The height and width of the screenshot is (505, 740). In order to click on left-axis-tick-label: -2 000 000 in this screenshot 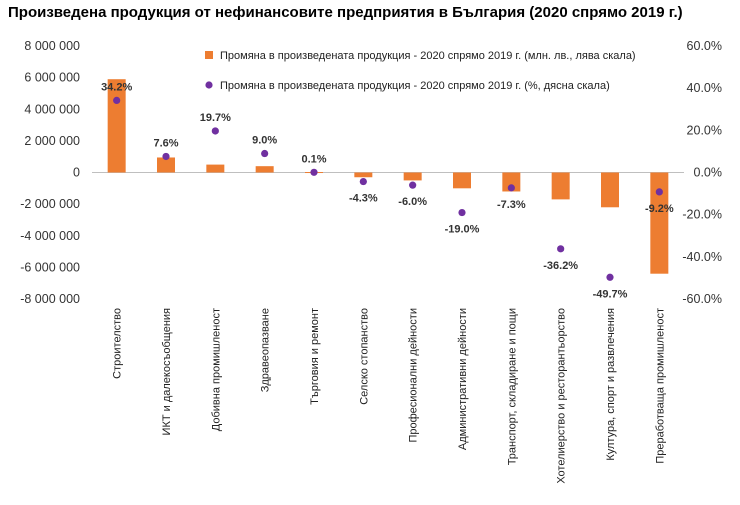, I will do `click(50, 204)`.